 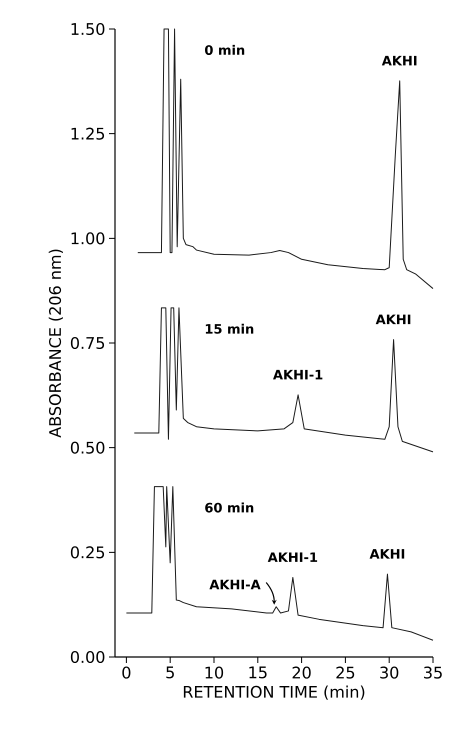 I want to click on y-tick-label: 0.75, so click(x=87, y=343).